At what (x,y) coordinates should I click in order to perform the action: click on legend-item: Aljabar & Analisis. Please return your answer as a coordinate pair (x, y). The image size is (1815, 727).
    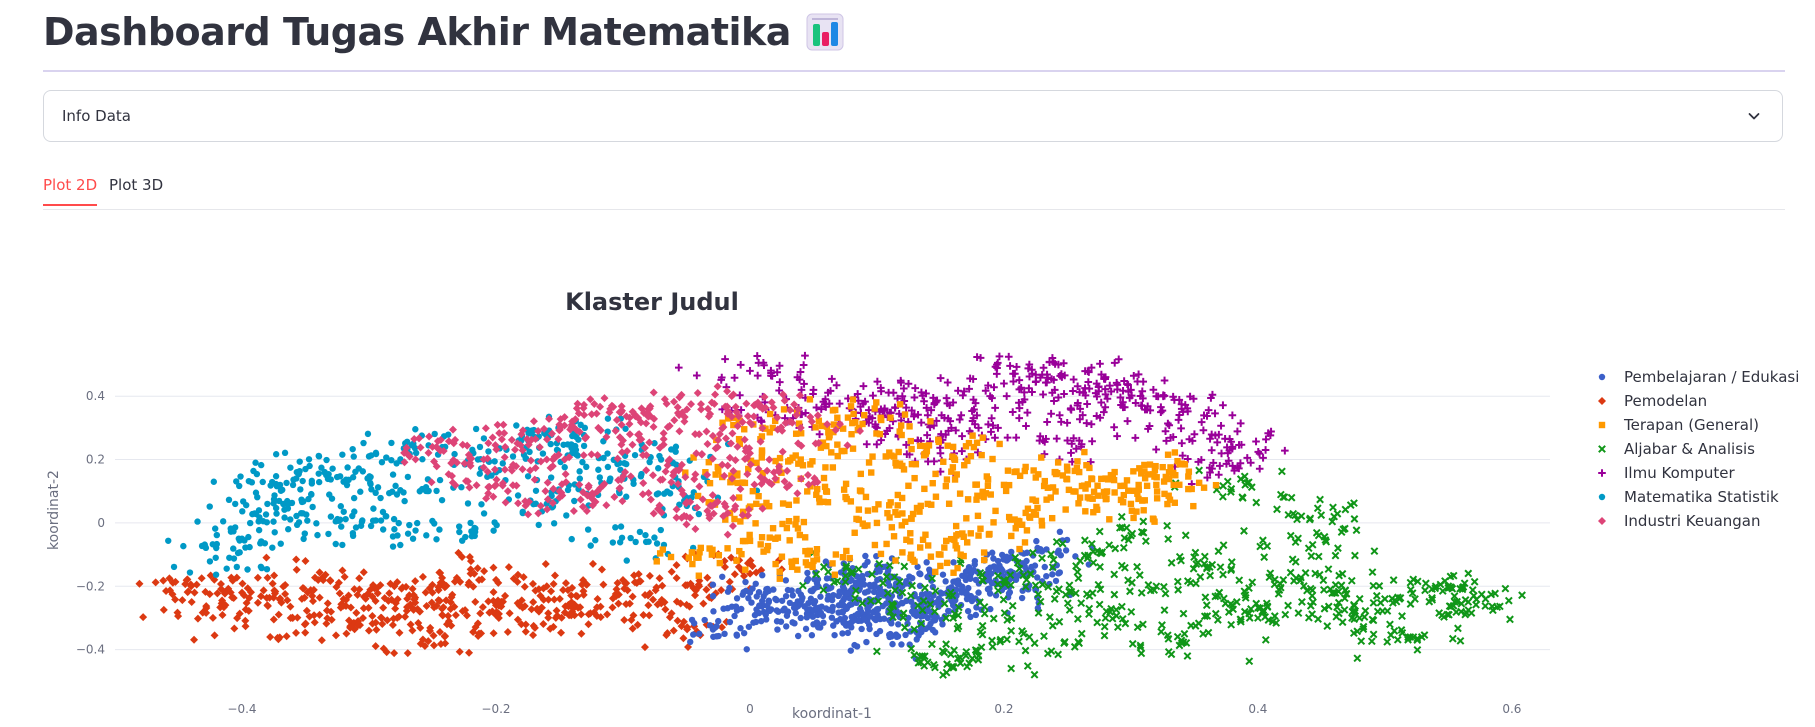
    Looking at the image, I should click on (1694, 449).